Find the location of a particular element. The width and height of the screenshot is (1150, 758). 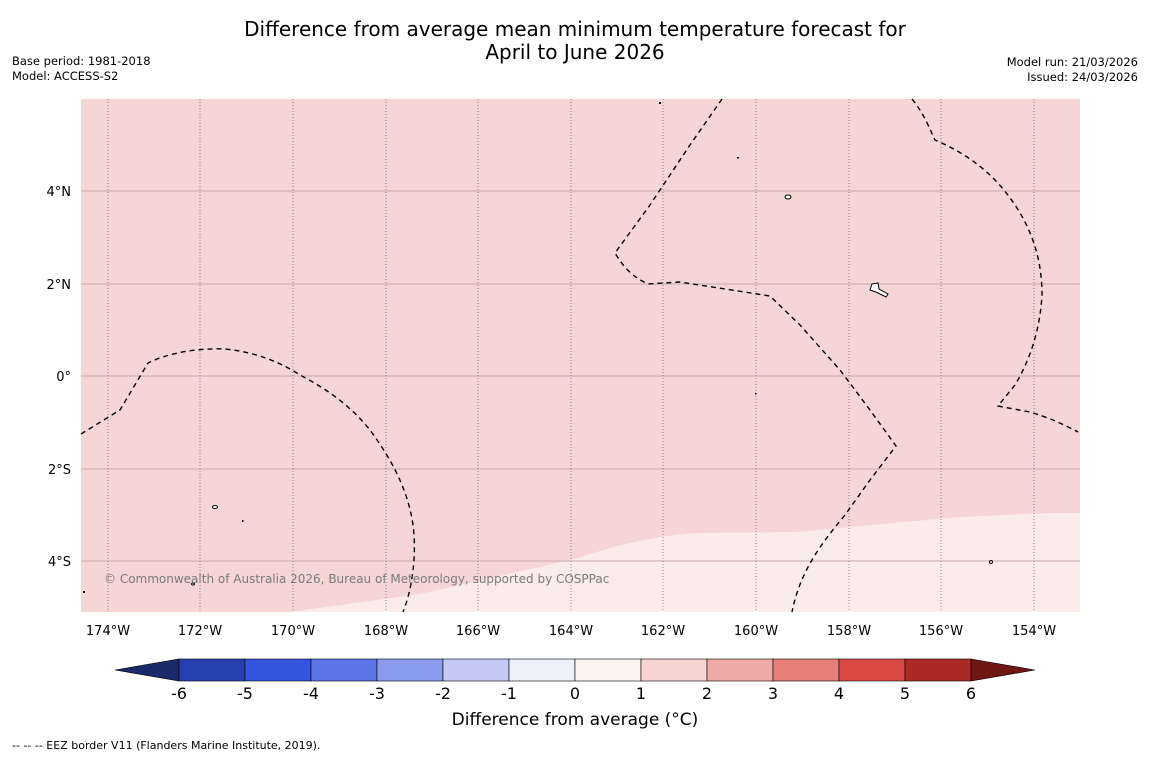

island-kiritimati is located at coordinates (879, 290).